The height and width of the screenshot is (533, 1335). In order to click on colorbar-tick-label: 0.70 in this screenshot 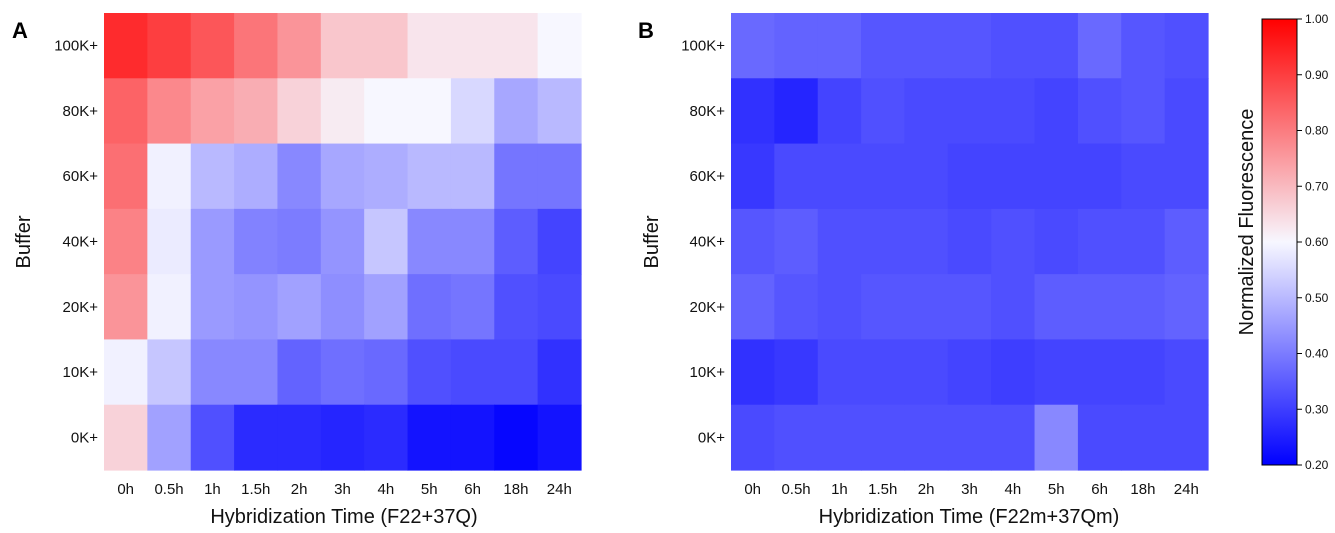, I will do `click(1317, 186)`.